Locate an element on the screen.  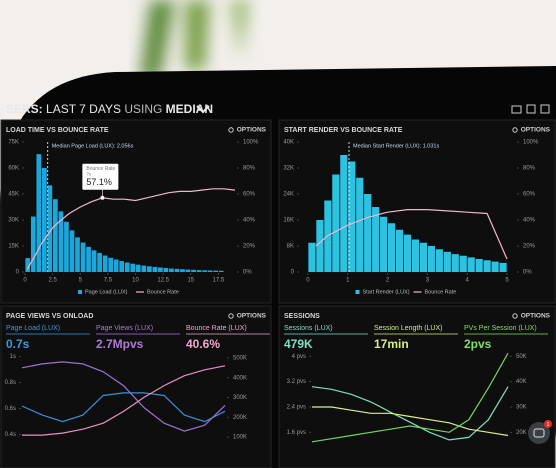
header-prefix: SERS: is located at coordinates (24, 109).